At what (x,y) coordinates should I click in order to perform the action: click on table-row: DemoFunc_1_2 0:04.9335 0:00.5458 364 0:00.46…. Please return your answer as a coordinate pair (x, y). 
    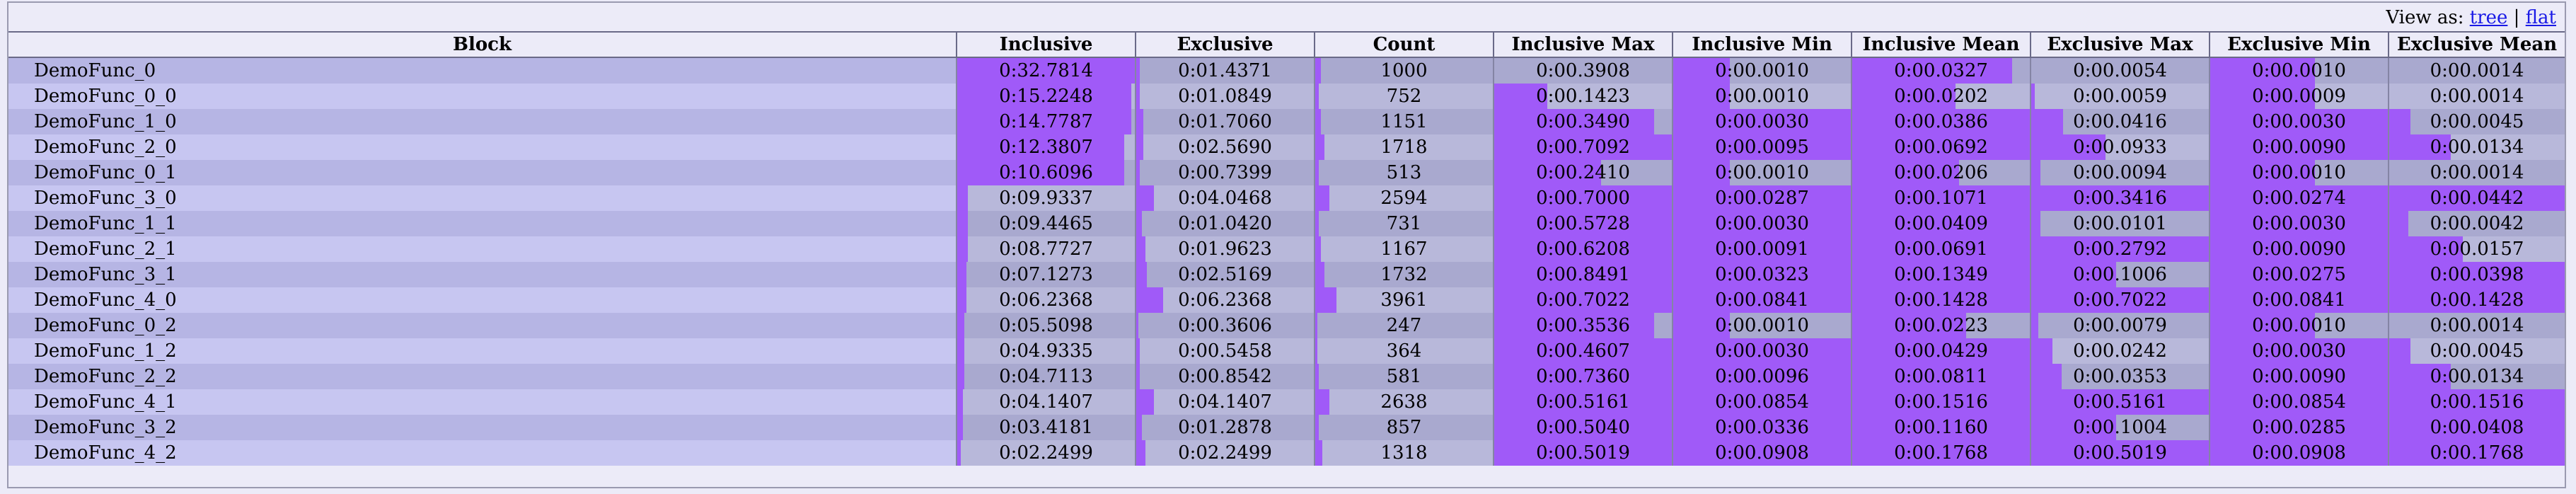
    Looking at the image, I should click on (1286, 351).